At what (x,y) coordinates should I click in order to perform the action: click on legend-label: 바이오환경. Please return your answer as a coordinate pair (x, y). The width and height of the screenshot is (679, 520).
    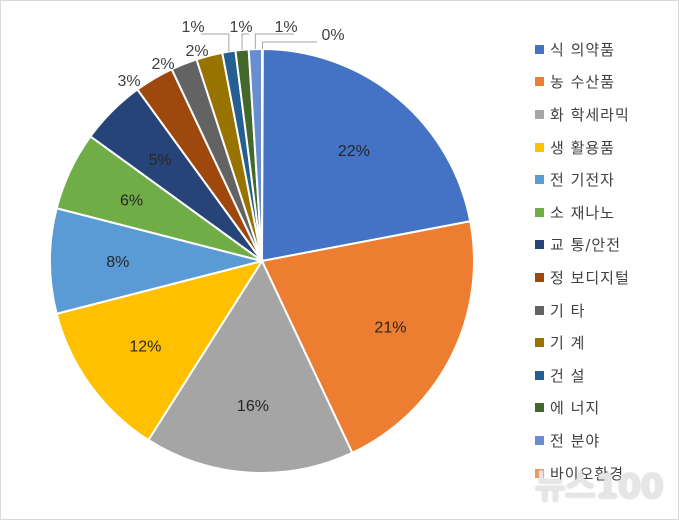
    Looking at the image, I should click on (587, 473).